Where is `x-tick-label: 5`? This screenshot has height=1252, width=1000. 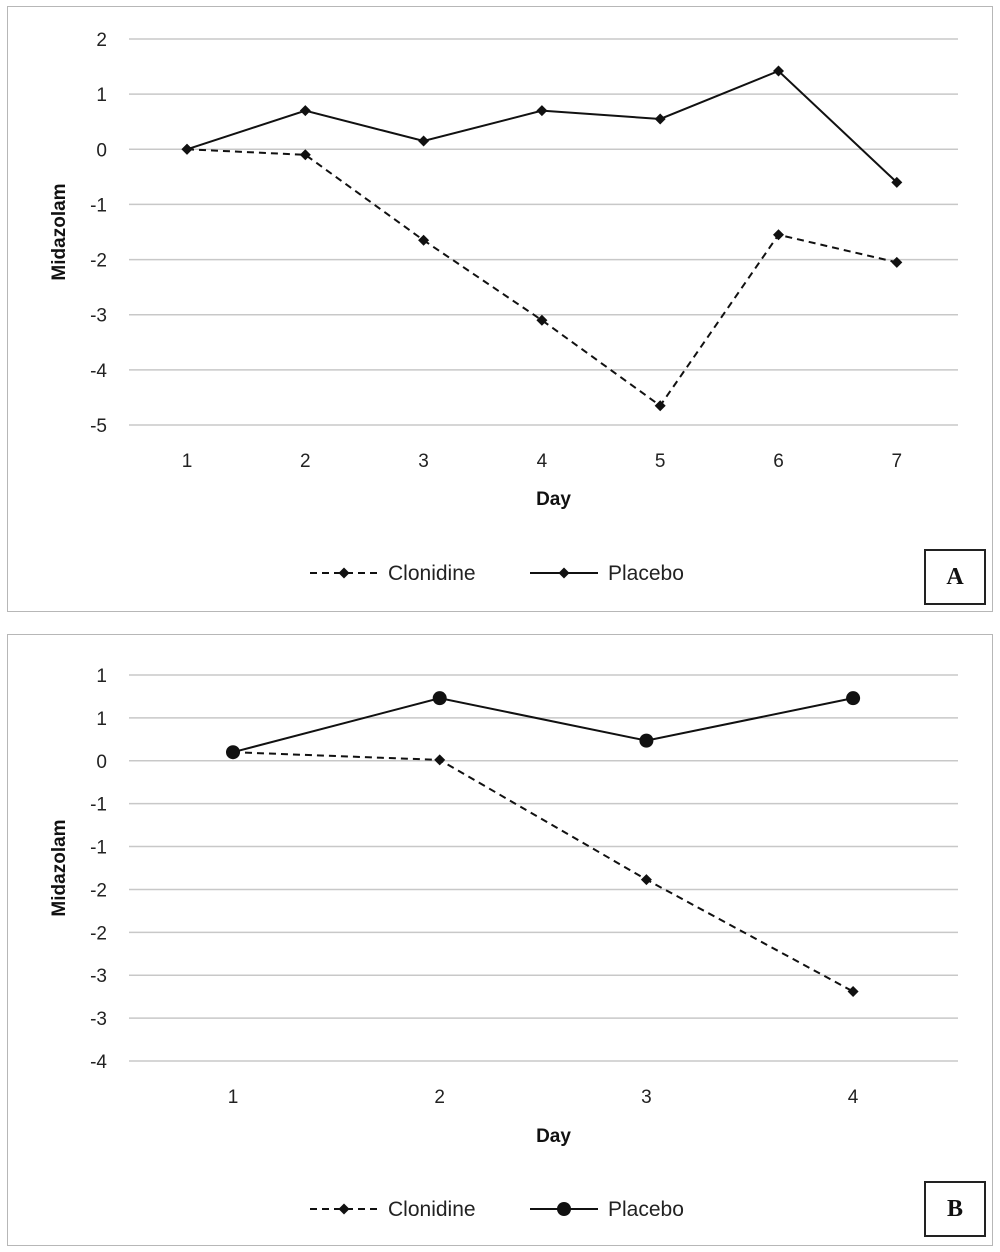
x-tick-label: 5 is located at coordinates (660, 461).